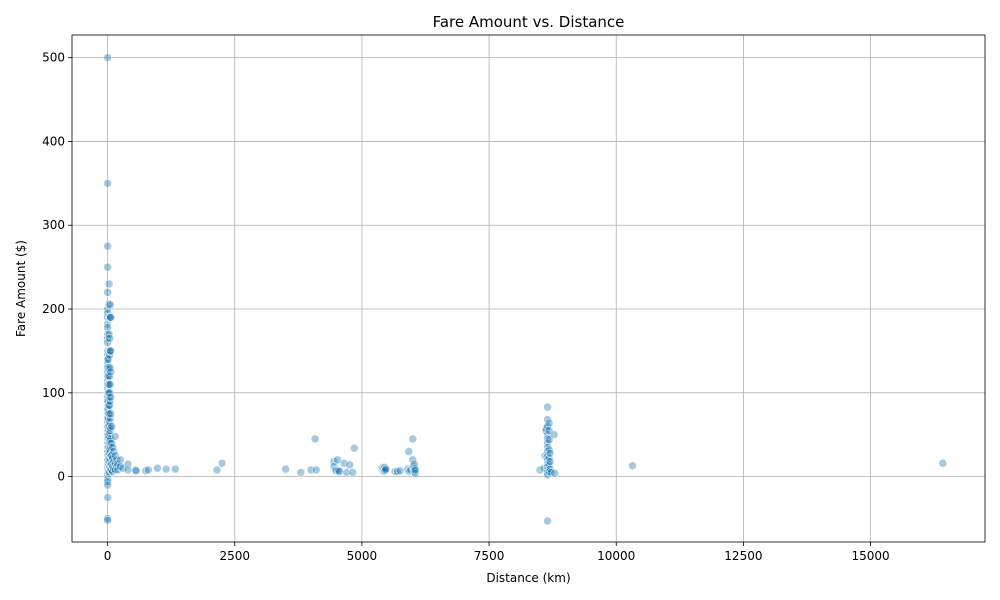 The height and width of the screenshot is (600, 1000). I want to click on y-tick-label: 0, so click(61, 477).